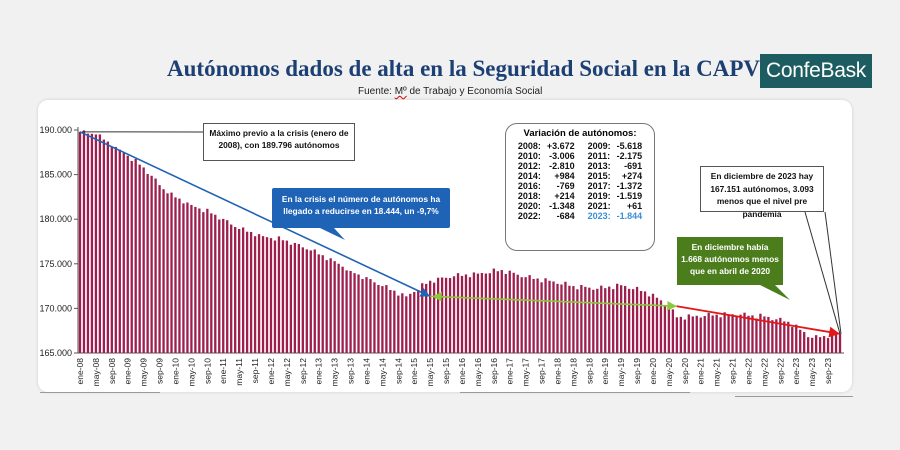 This screenshot has width=900, height=450. What do you see at coordinates (780, 371) in the screenshot?
I see `x-tick-label: sep-22` at bounding box center [780, 371].